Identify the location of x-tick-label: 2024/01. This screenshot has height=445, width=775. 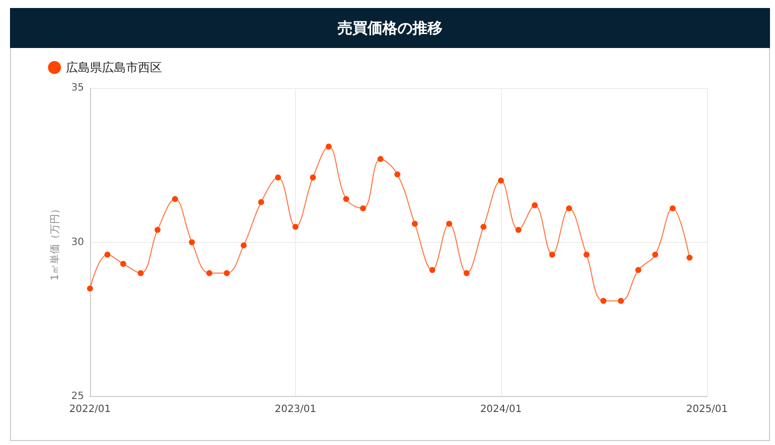
(501, 409).